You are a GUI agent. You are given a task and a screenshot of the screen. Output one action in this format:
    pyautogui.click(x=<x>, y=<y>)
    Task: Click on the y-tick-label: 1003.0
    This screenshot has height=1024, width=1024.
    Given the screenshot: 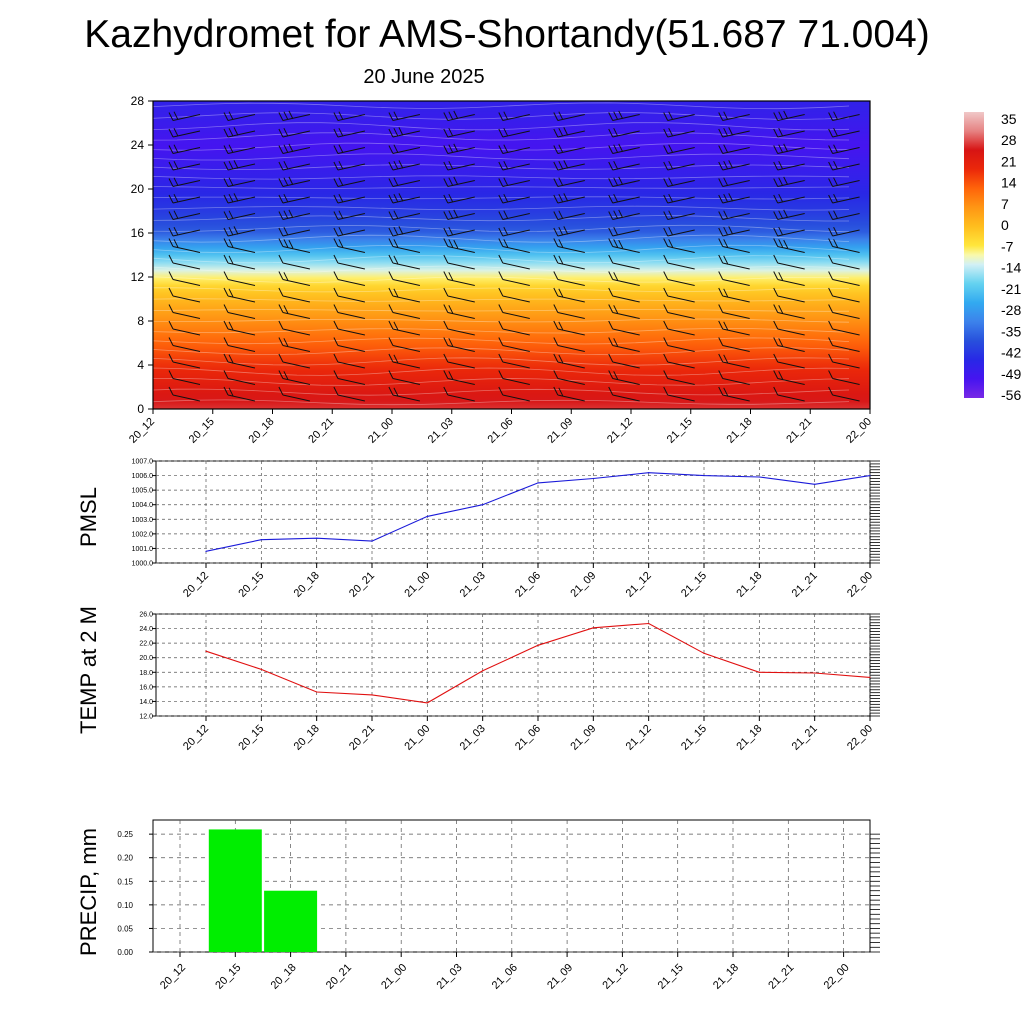 What is the action you would take?
    pyautogui.click(x=143, y=520)
    